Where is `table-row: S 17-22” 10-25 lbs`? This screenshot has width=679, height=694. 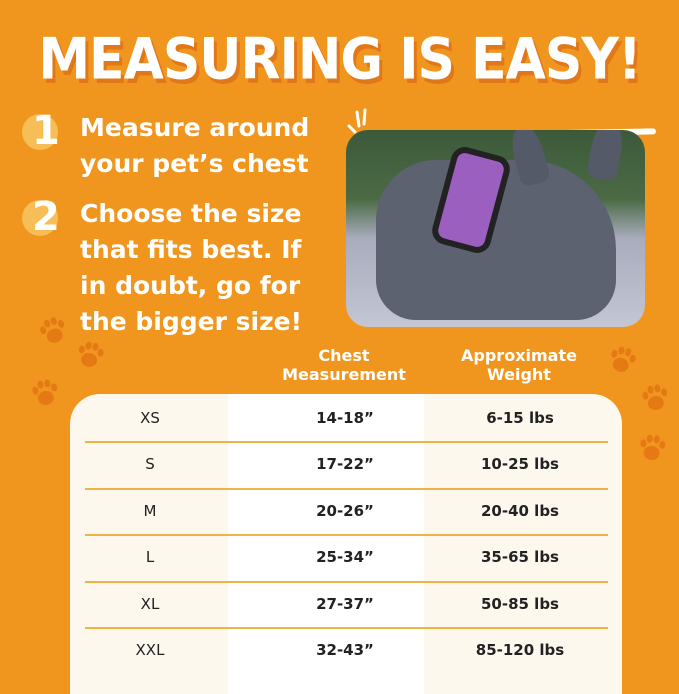
table-row: S 17-22” 10-25 lbs is located at coordinates (346, 464).